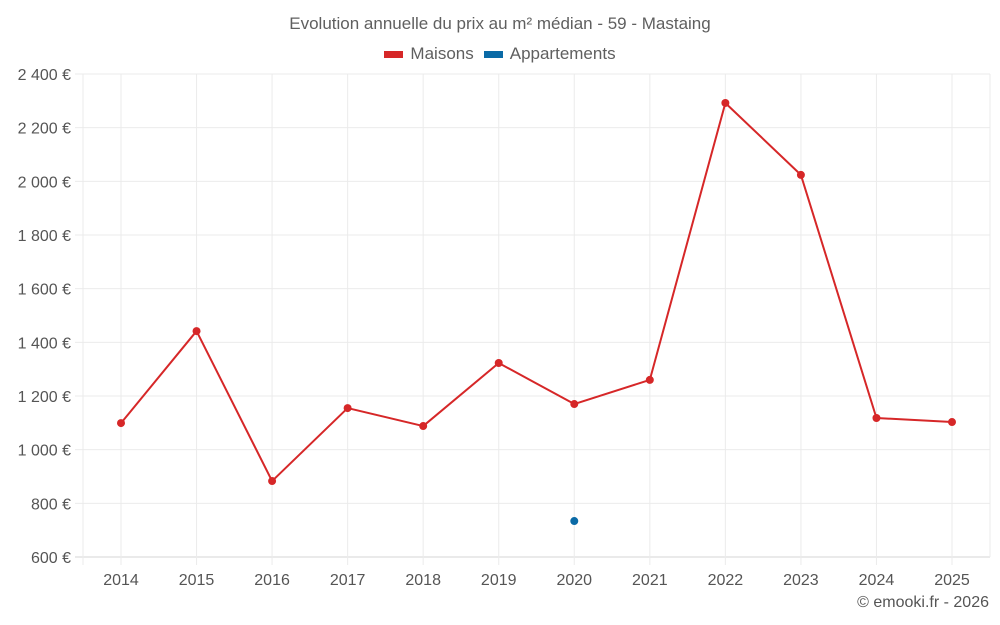 The image size is (1000, 625). What do you see at coordinates (394, 54) in the screenshot?
I see `maisons-swatch-icon` at bounding box center [394, 54].